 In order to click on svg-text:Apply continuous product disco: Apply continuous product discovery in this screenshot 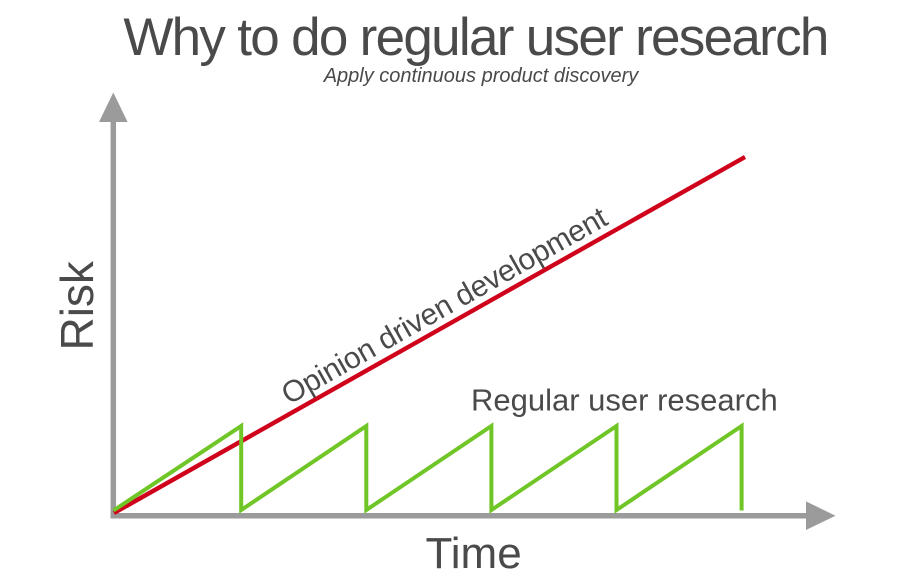, I will do `click(481, 76)`.